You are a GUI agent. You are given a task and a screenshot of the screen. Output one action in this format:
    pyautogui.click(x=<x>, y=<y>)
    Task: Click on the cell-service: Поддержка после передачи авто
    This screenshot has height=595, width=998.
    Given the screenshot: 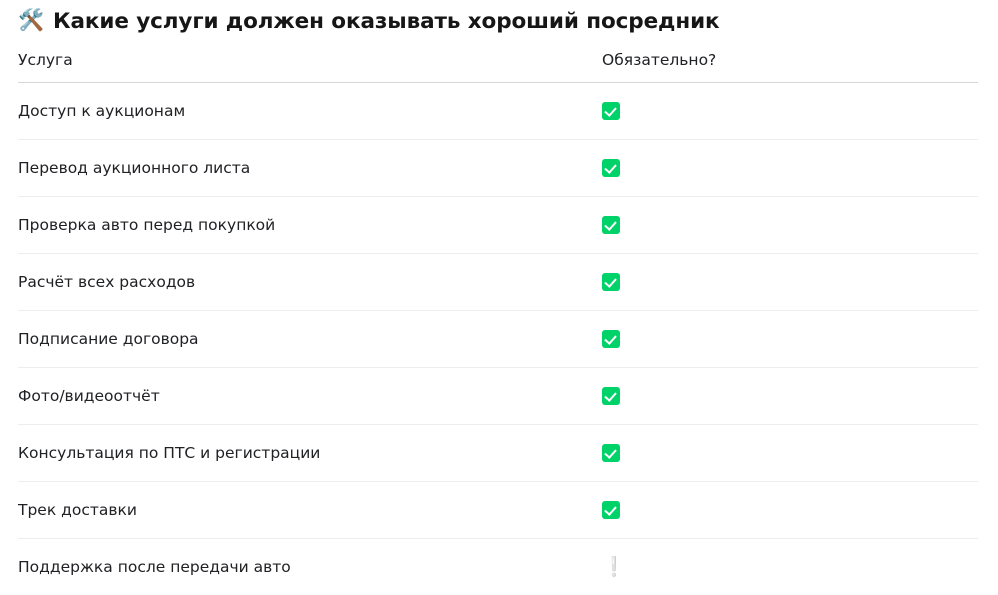 What is the action you would take?
    pyautogui.click(x=309, y=567)
    